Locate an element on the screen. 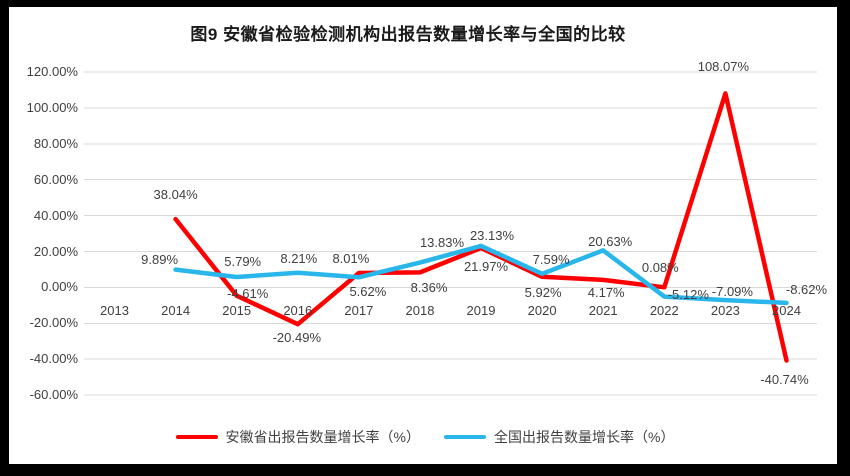  legend-label: 安徽省出报告数量增长率（%） is located at coordinates (322, 437).